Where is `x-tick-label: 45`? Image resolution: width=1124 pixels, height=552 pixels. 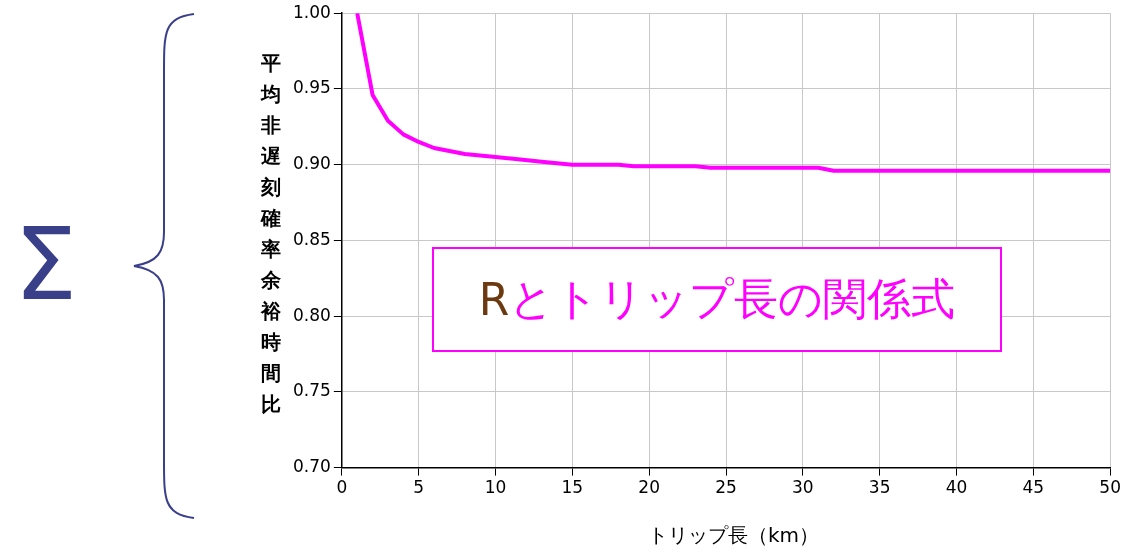 x-tick-label: 45 is located at coordinates (1033, 487).